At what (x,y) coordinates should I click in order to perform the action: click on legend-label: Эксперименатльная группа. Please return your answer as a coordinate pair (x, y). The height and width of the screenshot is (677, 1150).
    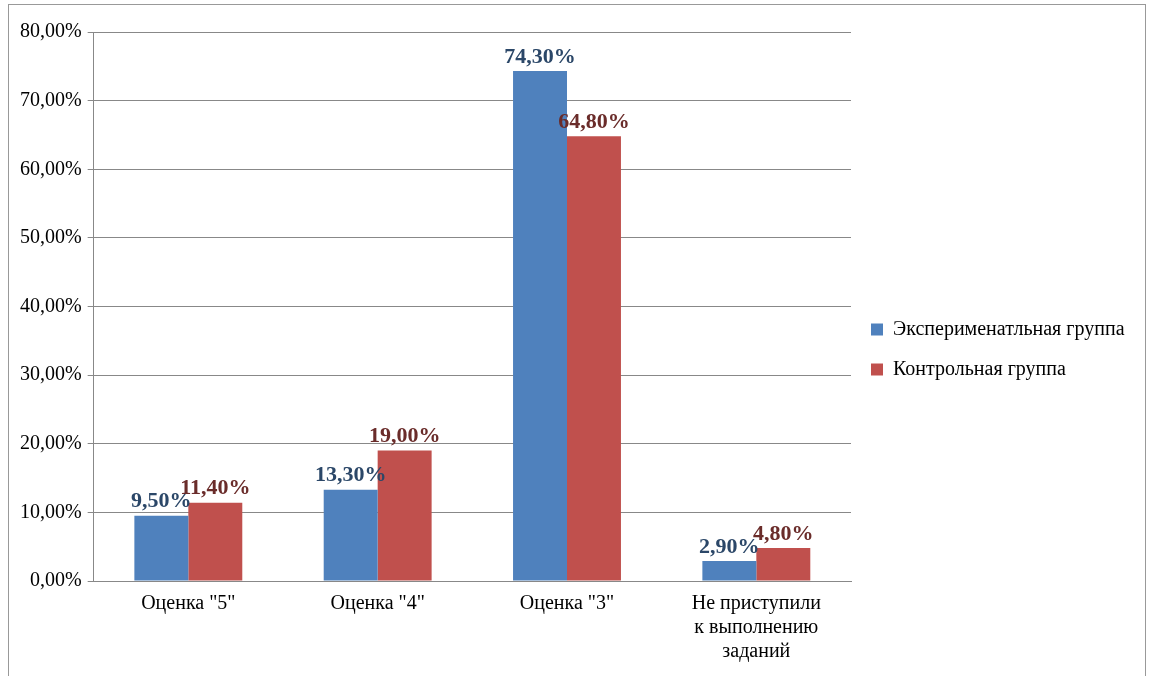
    Looking at the image, I should click on (1009, 328).